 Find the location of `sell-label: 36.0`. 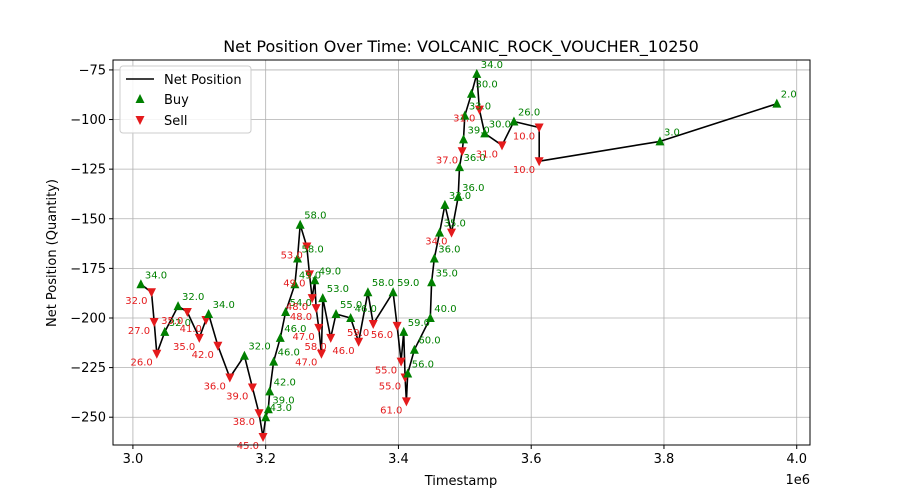

sell-label: 36.0 is located at coordinates (215, 387).